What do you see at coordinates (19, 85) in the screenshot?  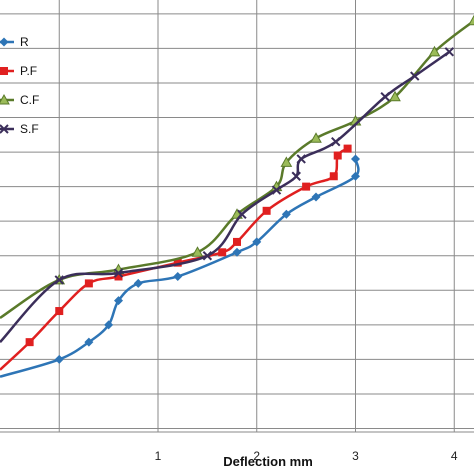 I see `legend: R P.F C.F S.F` at bounding box center [19, 85].